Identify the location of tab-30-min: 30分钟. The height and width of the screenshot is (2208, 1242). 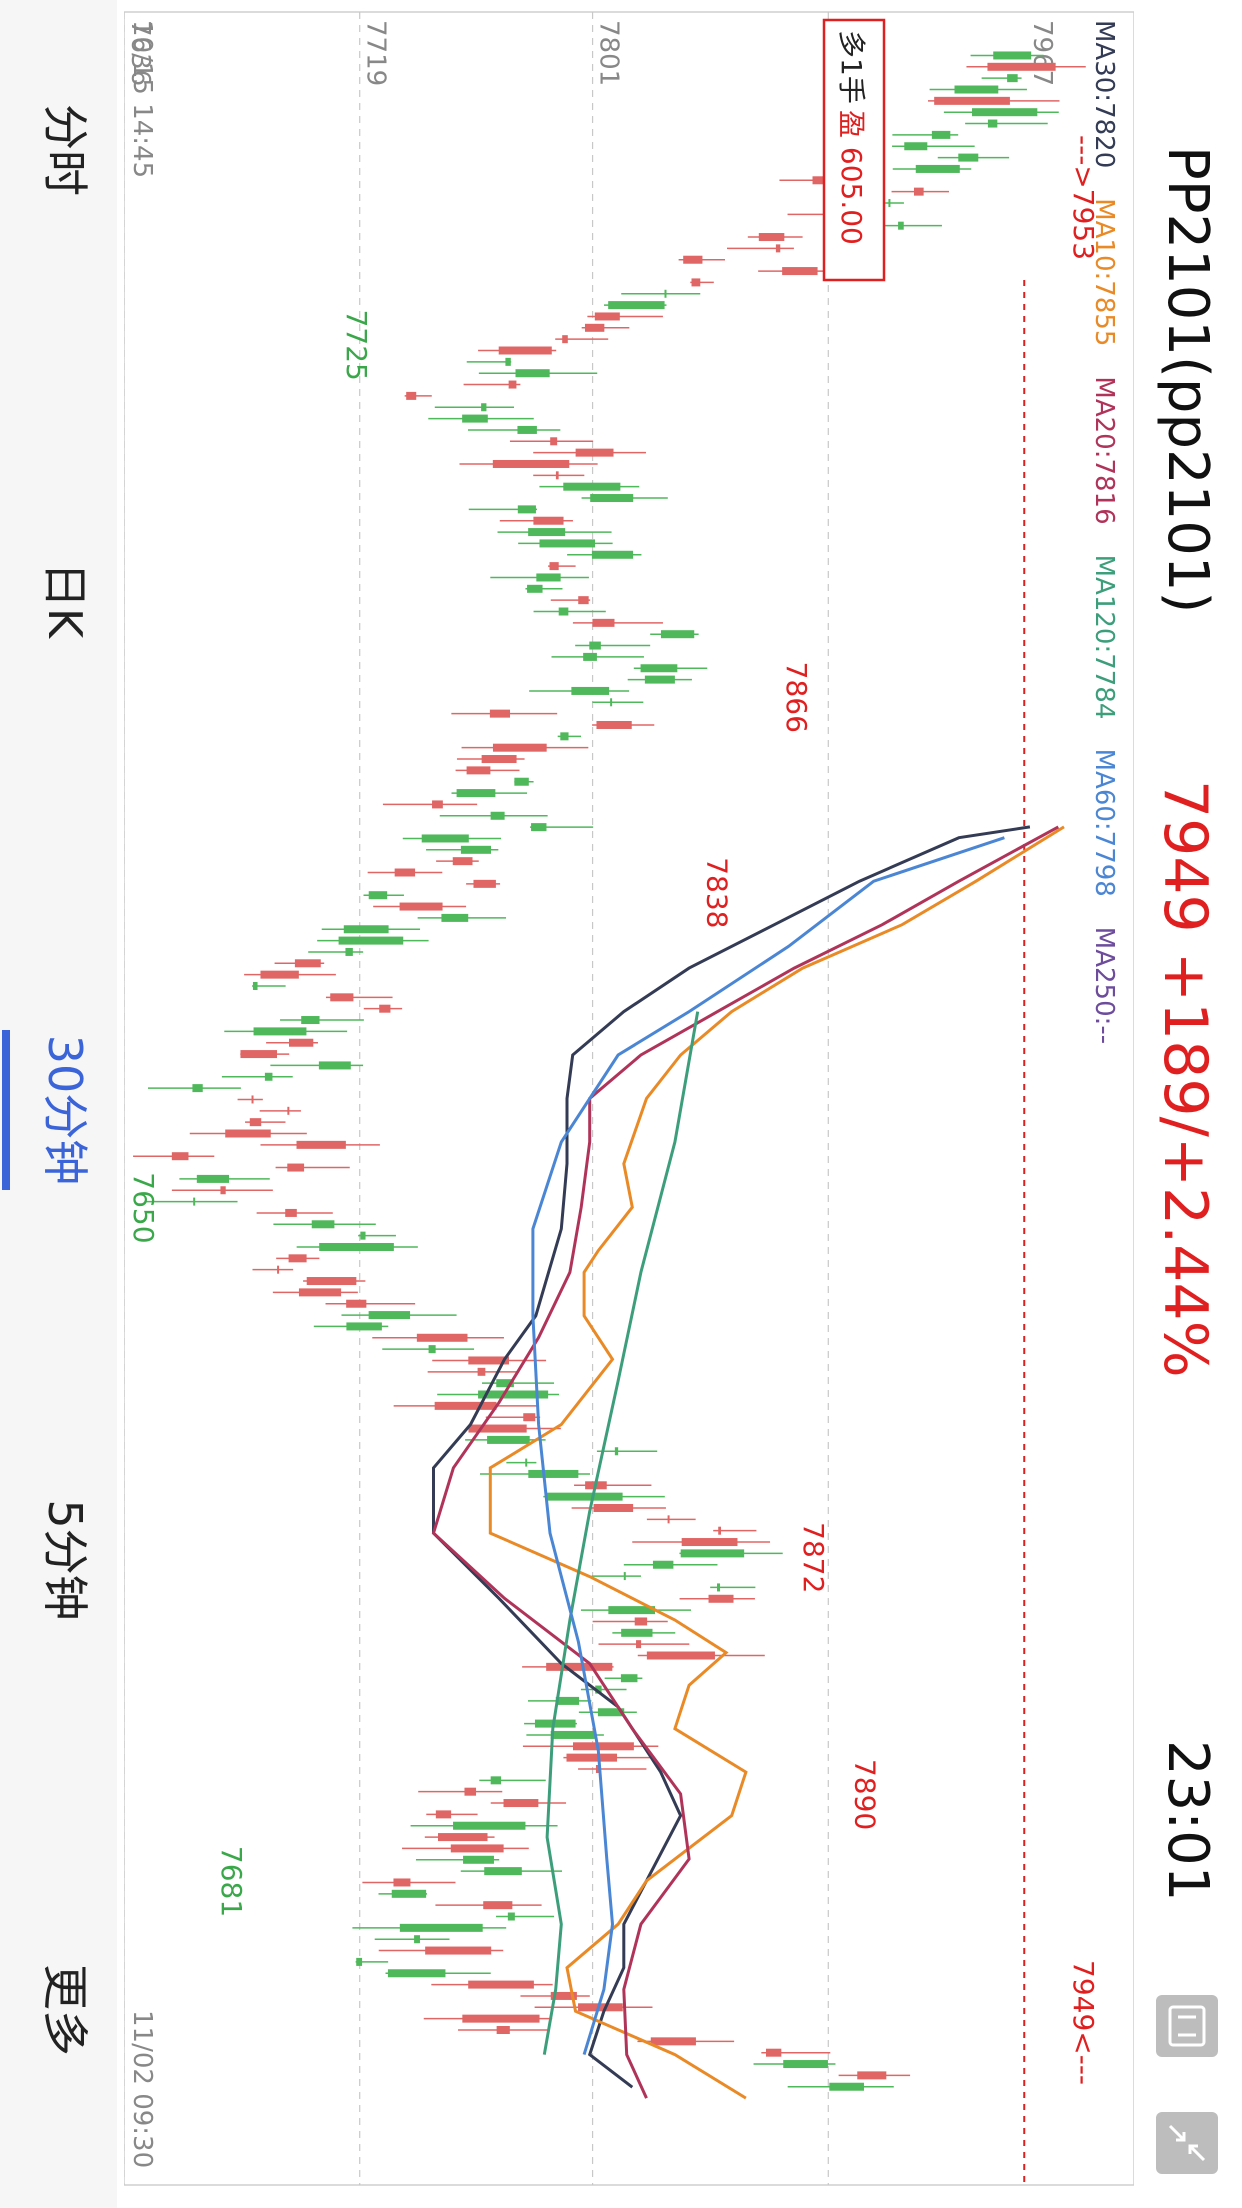
(65, 1110).